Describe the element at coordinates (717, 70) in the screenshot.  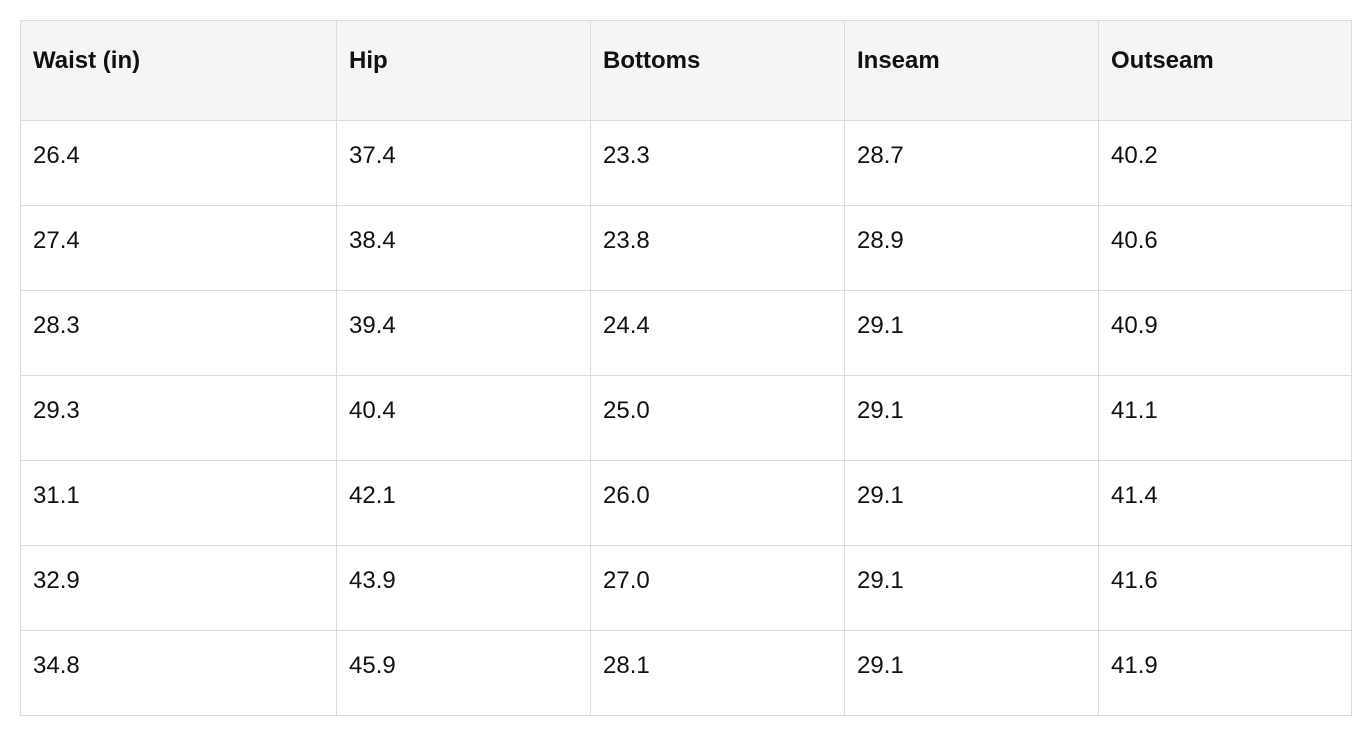
I see `header-cell: Bottoms` at that location.